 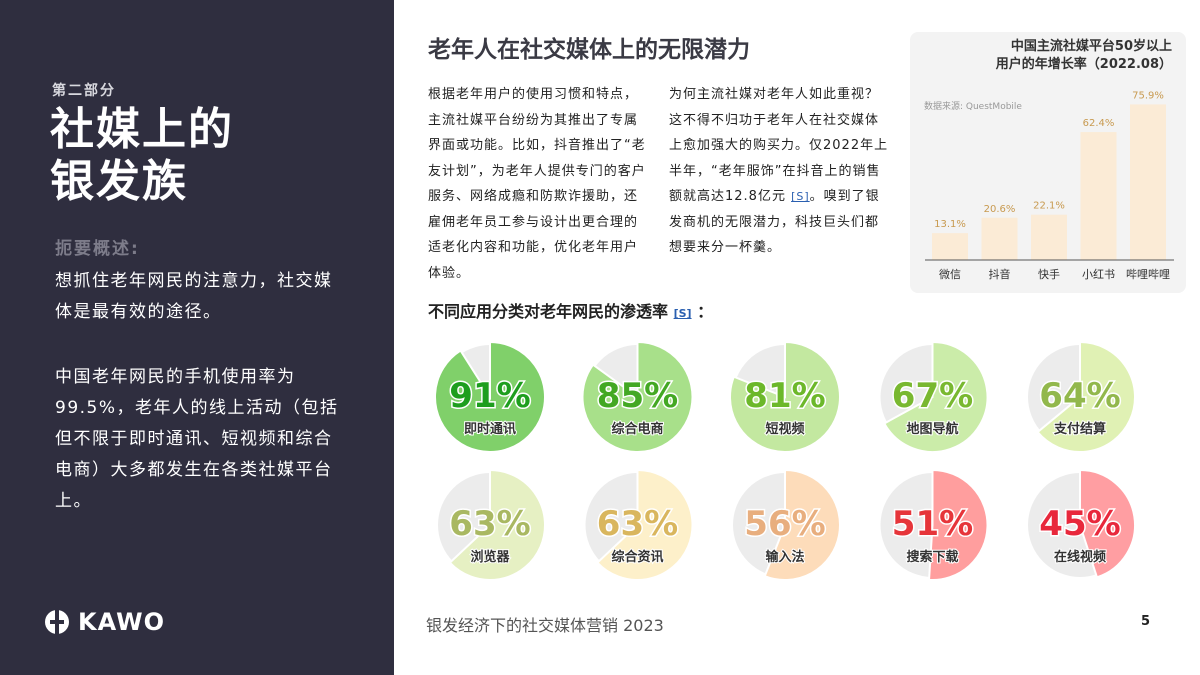 I want to click on pie-value-label: 67%, so click(x=932, y=396).